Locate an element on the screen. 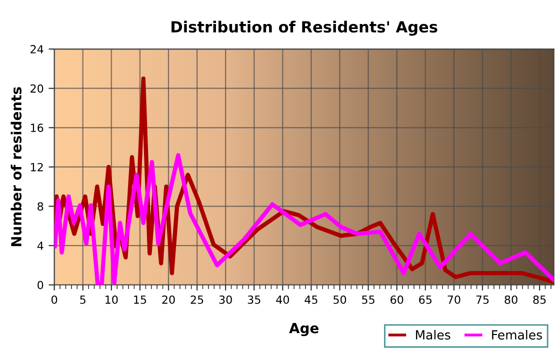 The height and width of the screenshot is (353, 560). x-tick-label: 70 is located at coordinates (454, 299).